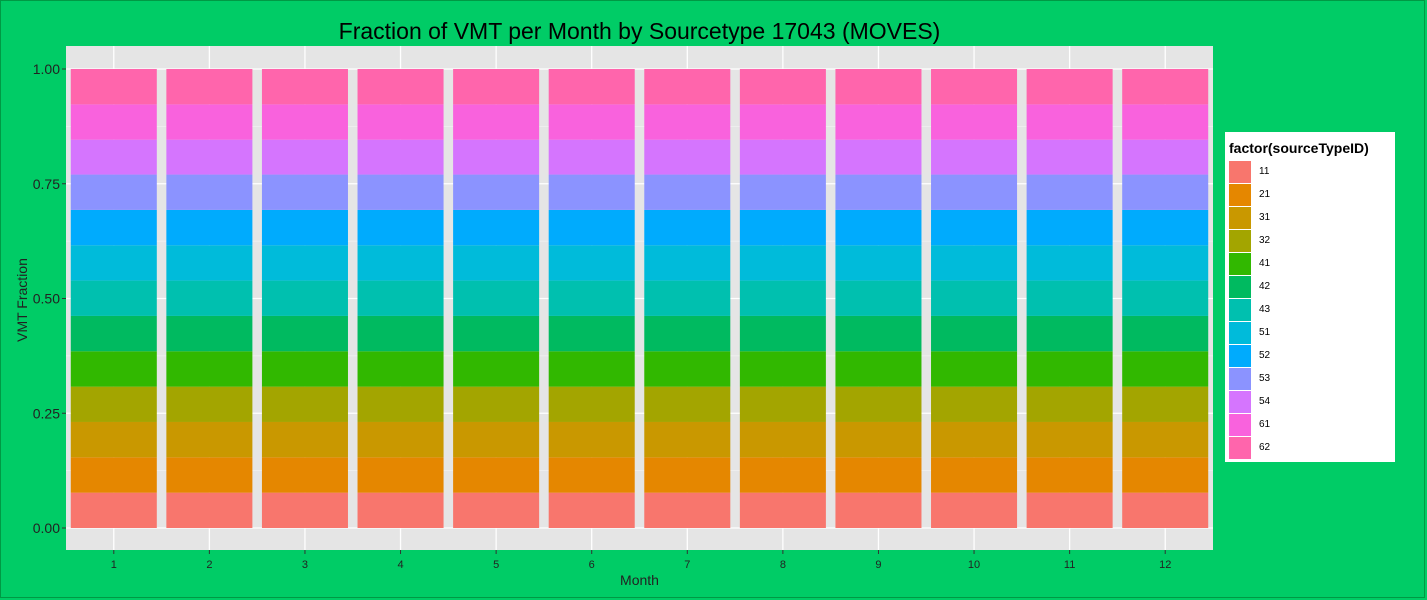 Image resolution: width=1427 pixels, height=600 pixels. Describe the element at coordinates (1265, 263) in the screenshot. I see `legend-label: 41` at that location.